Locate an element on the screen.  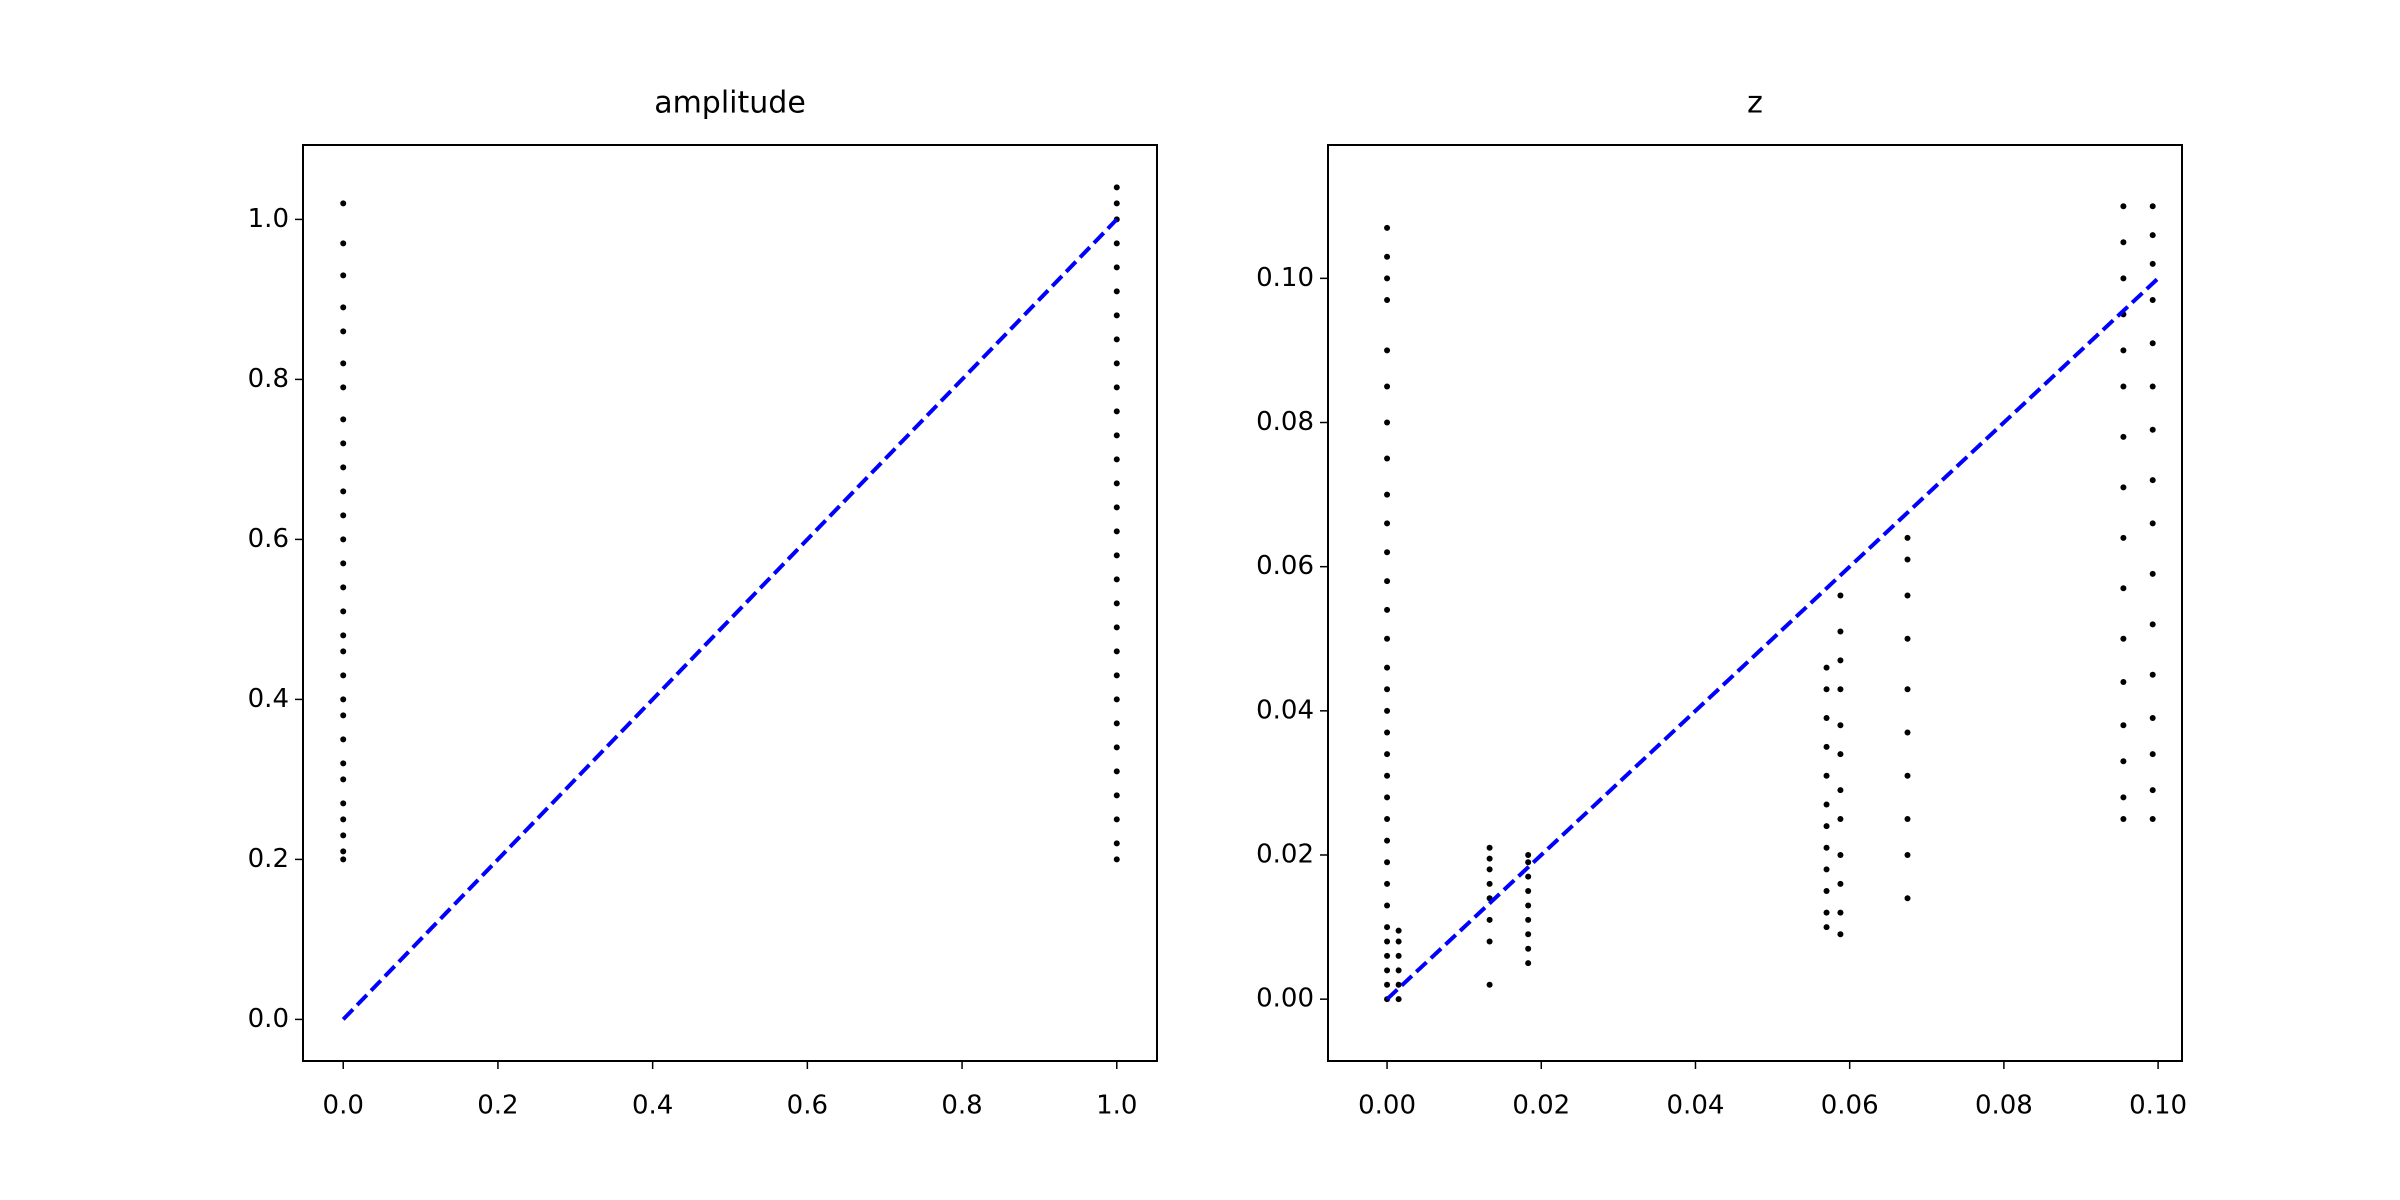
x-tick-label: 0.06 is located at coordinates (1850, 1106).